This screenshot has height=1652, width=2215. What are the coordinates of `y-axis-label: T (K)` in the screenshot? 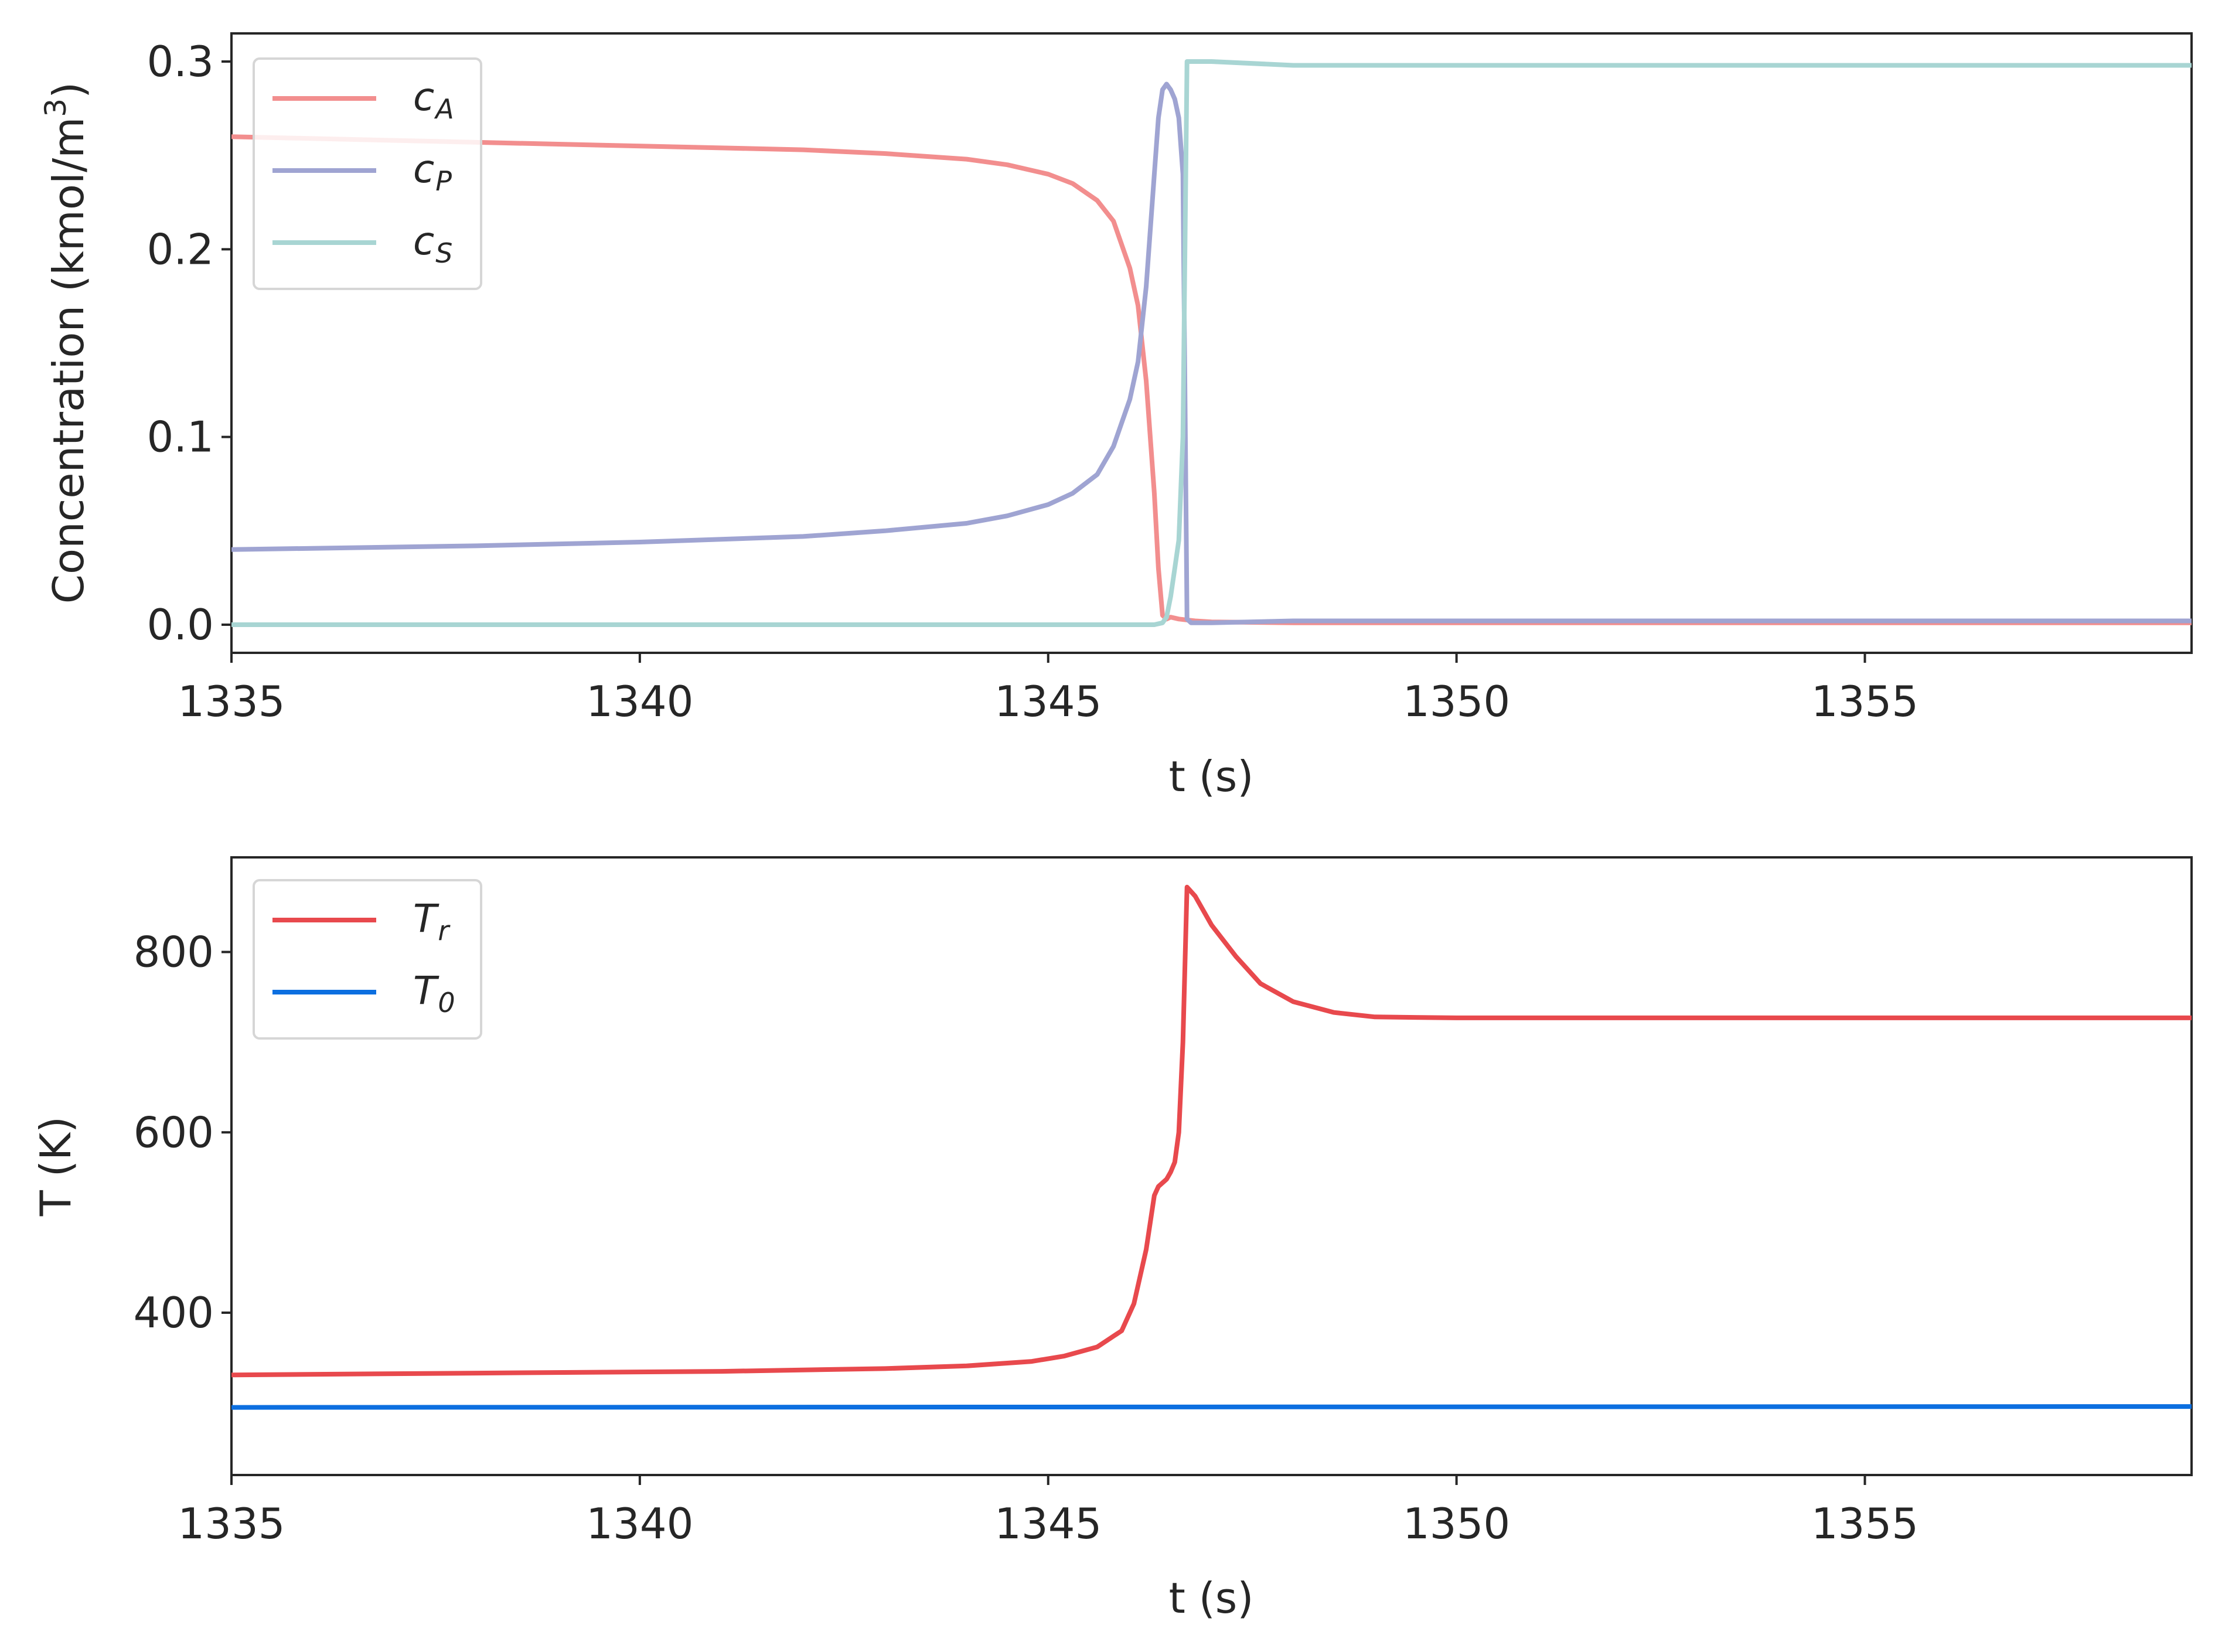 It's located at (55, 1166).